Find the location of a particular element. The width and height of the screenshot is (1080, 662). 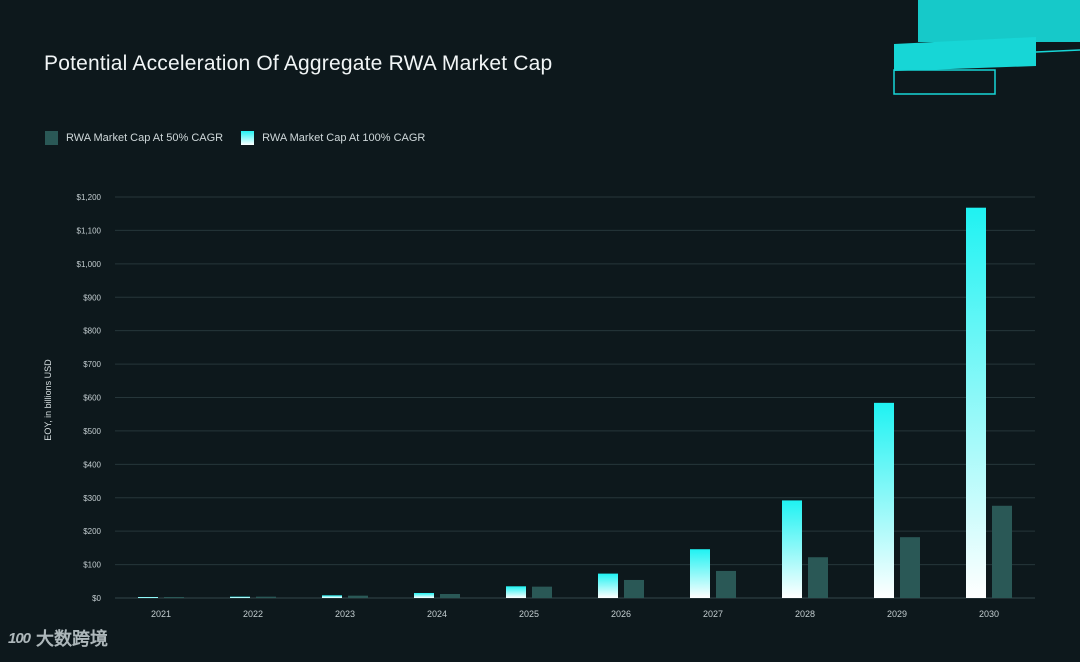

watermark-text: 大数跨境 is located at coordinates (72, 639).